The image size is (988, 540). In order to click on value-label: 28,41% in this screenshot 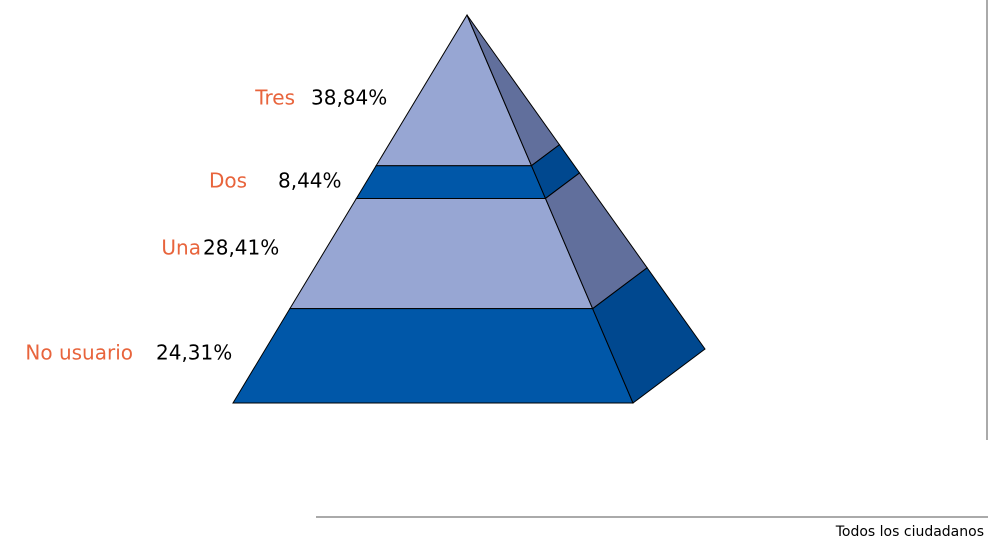, I will do `click(241, 248)`.